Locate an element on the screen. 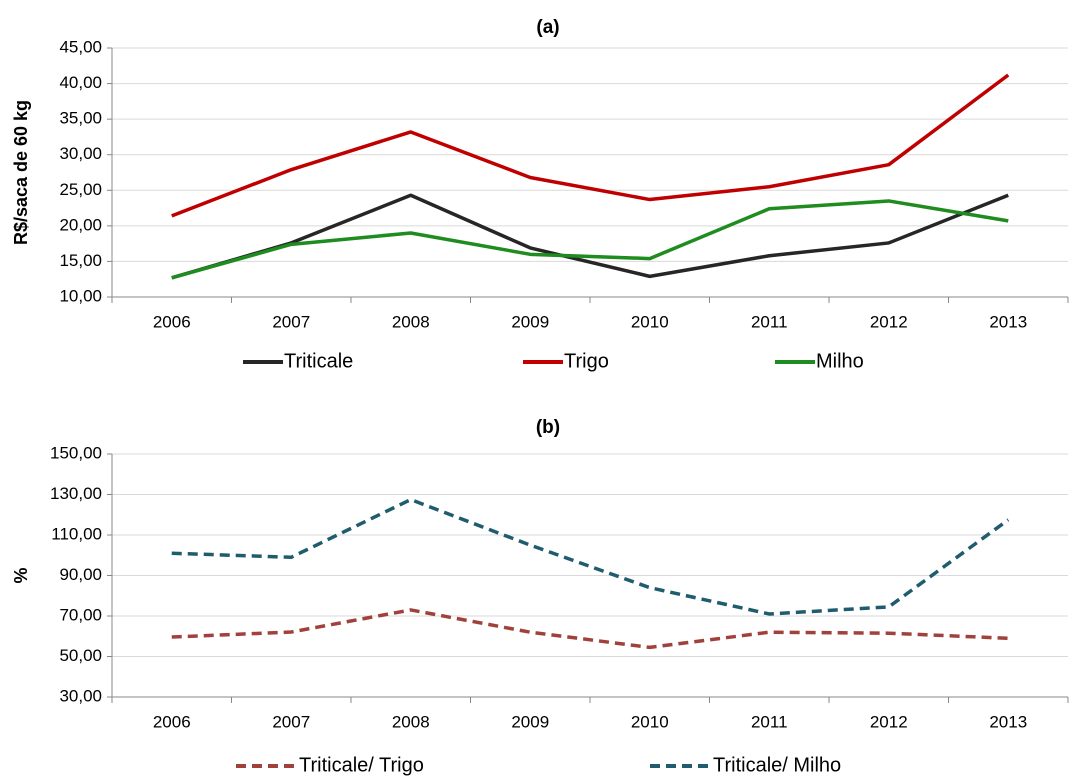  y-tick-label: 70,00 is located at coordinates (80, 614).